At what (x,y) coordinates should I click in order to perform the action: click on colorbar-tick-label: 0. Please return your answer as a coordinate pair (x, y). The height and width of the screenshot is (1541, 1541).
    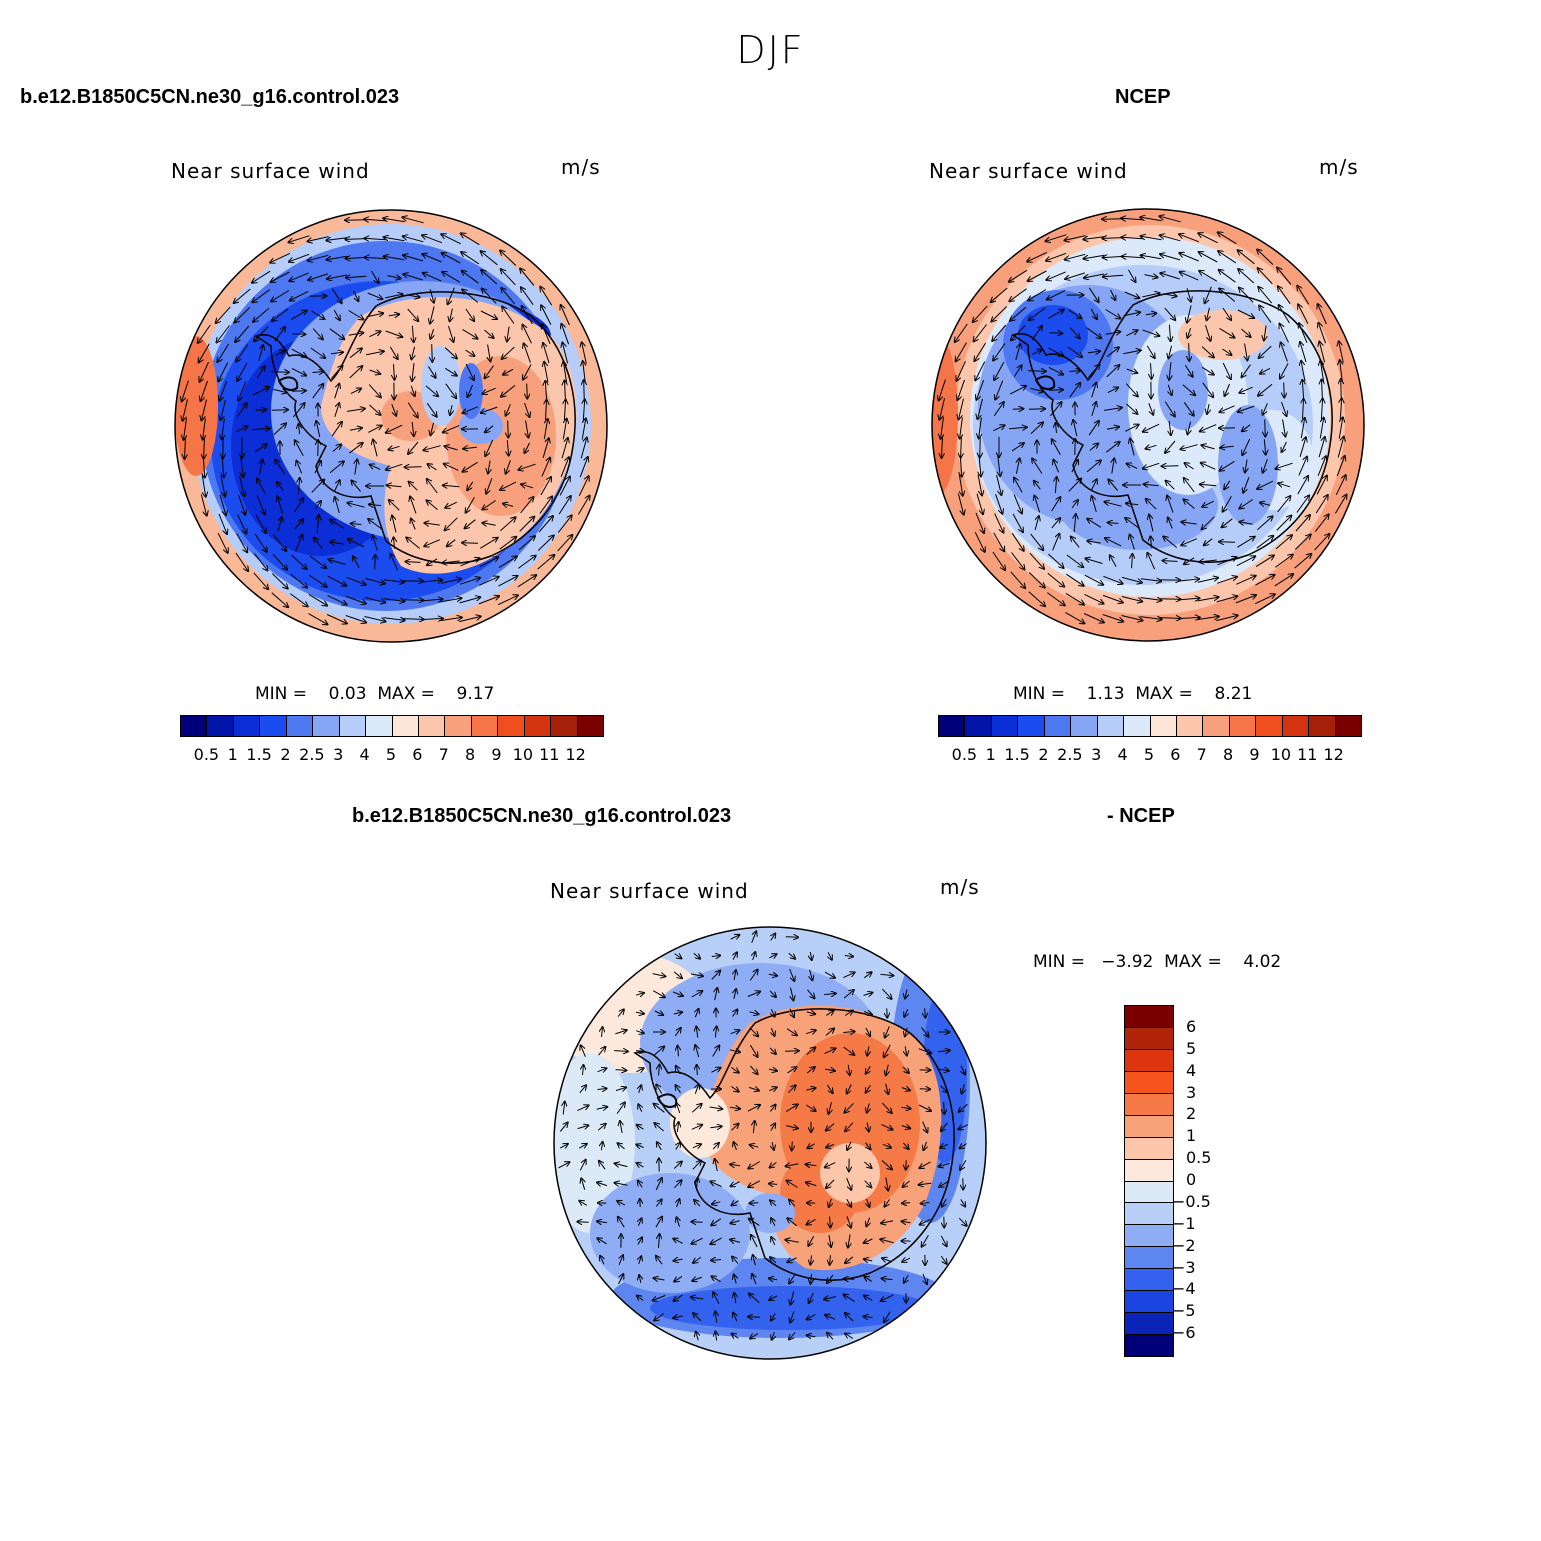
    Looking at the image, I should click on (1191, 1179).